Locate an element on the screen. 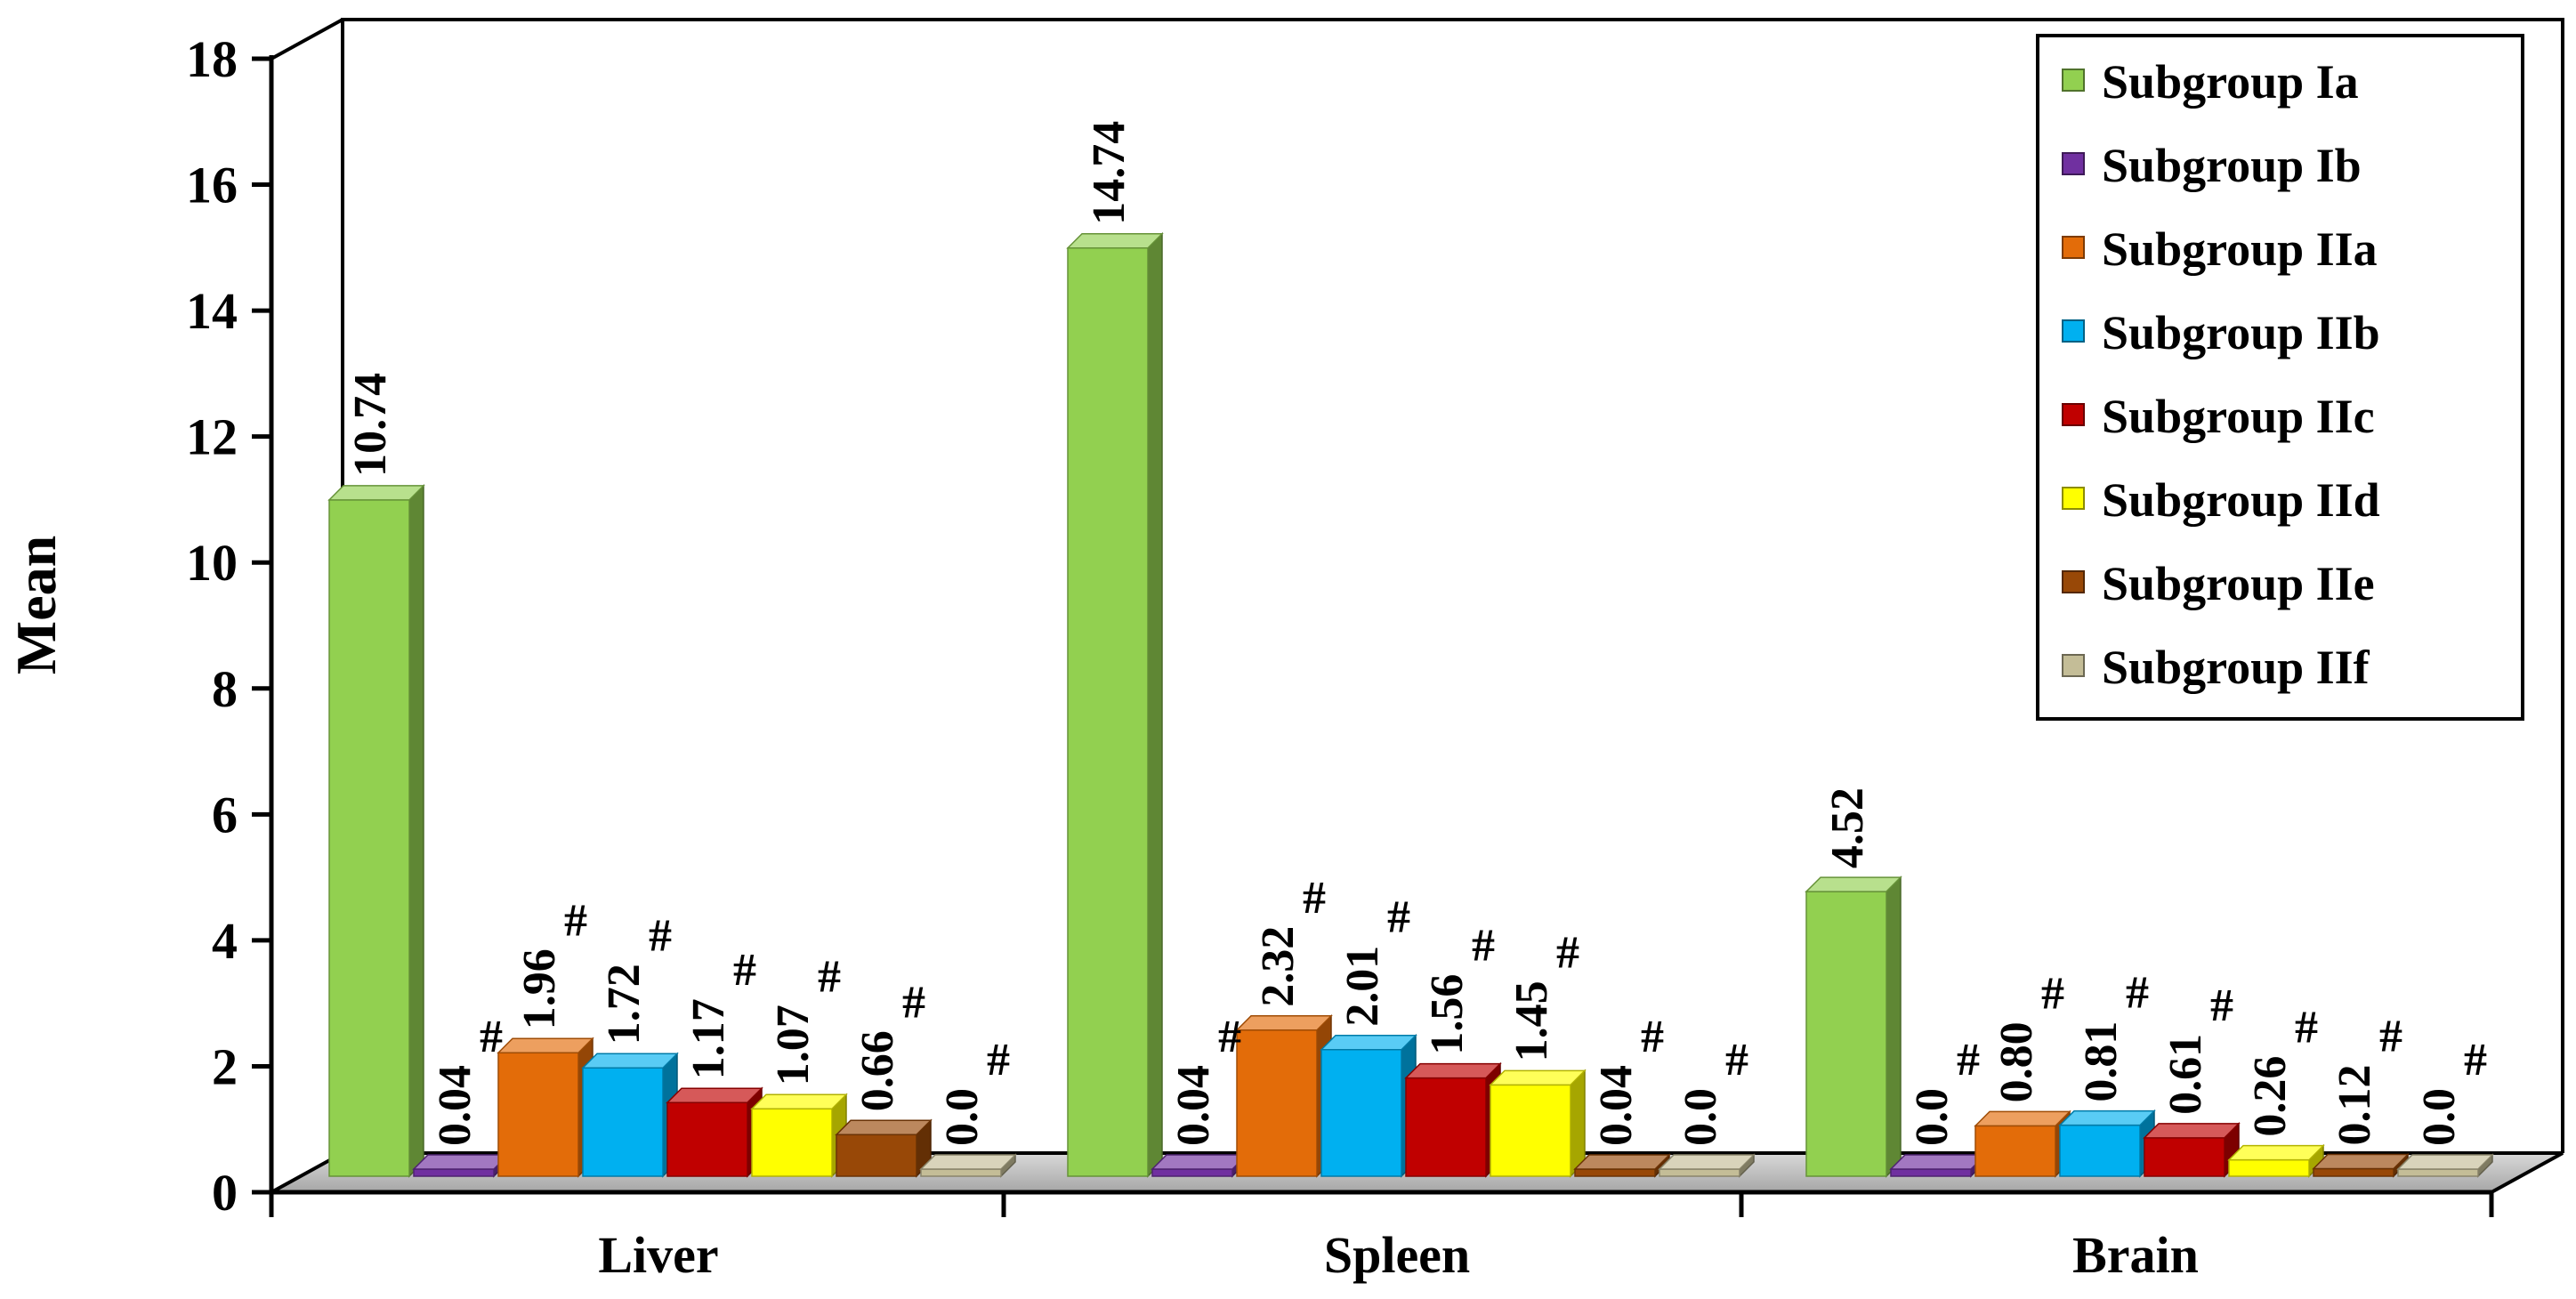 The image size is (2576, 1299). data-label: 0.81 is located at coordinates (2101, 1062).